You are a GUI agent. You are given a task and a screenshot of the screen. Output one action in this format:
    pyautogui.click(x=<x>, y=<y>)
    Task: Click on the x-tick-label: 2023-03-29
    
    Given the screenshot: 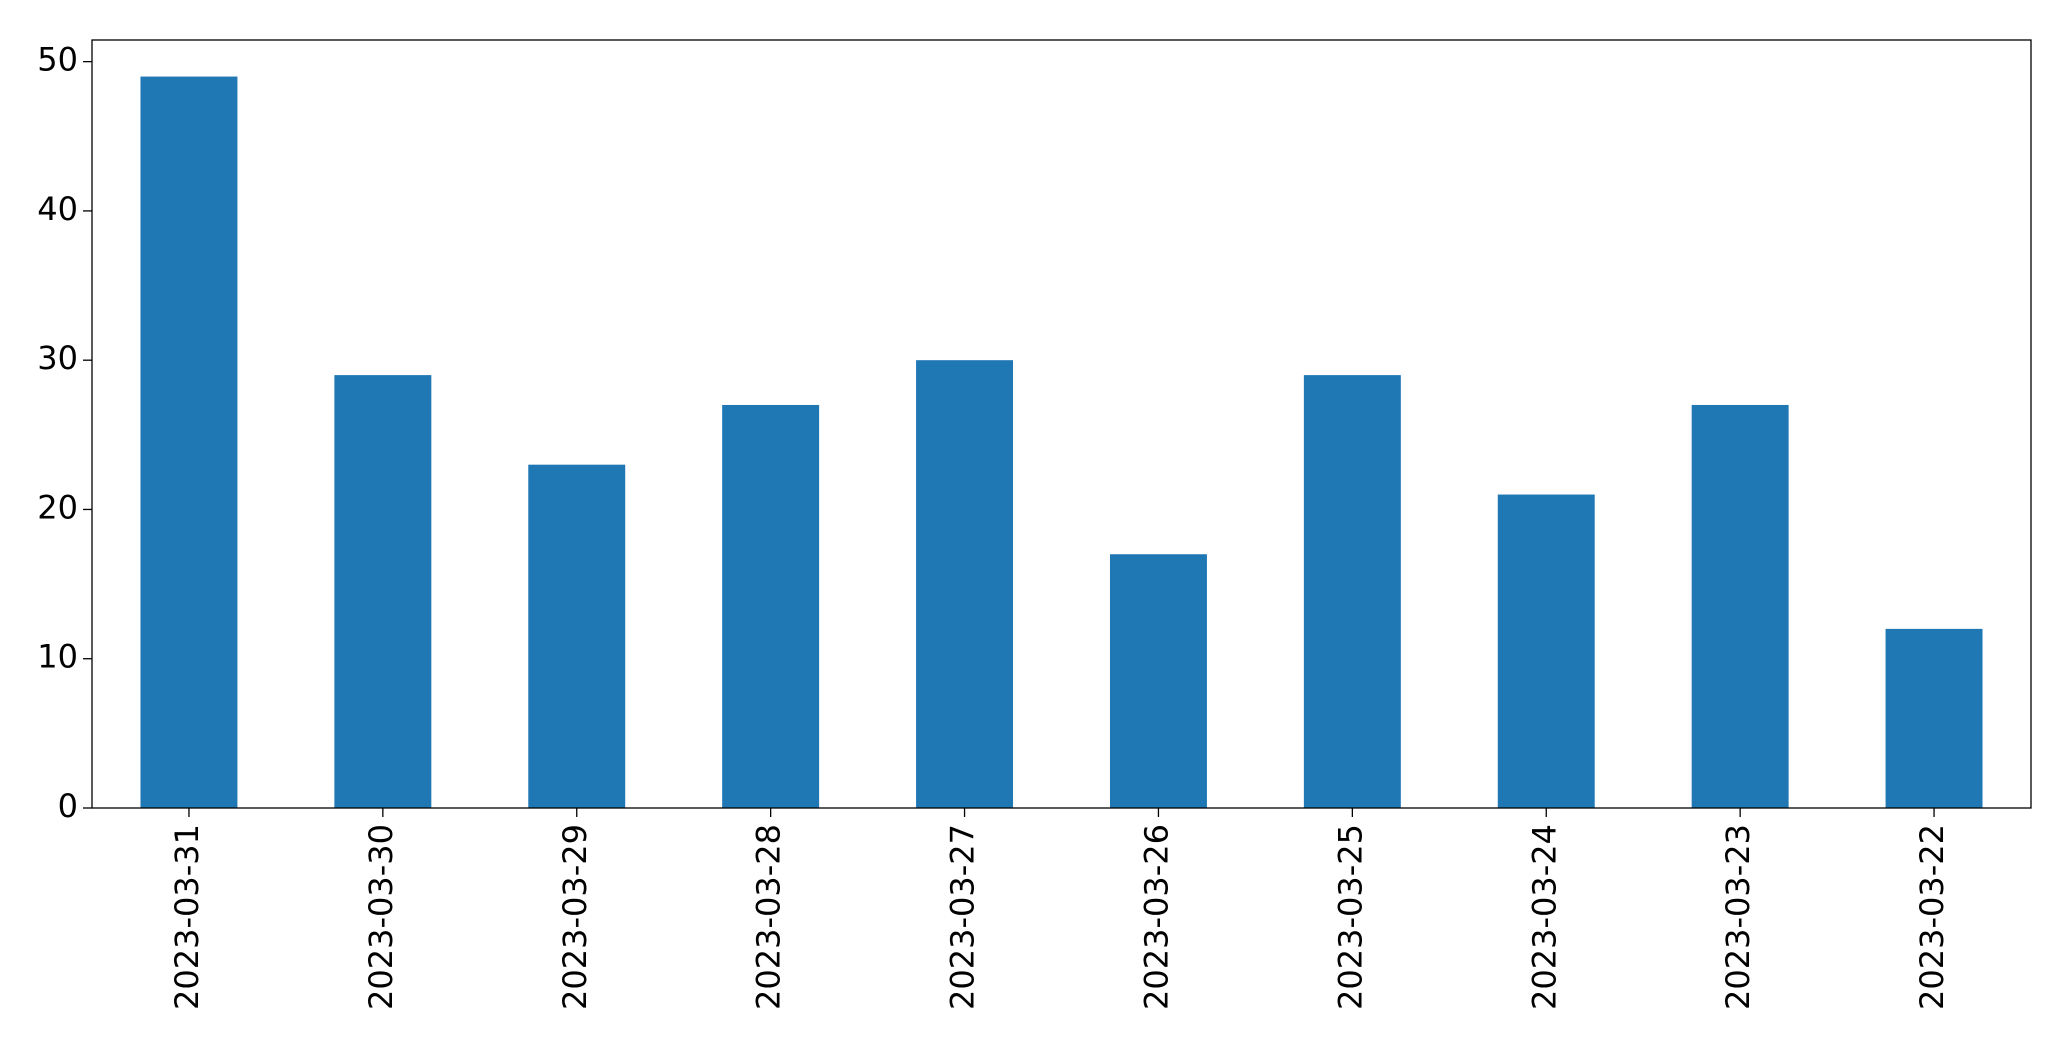 What is the action you would take?
    pyautogui.click(x=575, y=917)
    